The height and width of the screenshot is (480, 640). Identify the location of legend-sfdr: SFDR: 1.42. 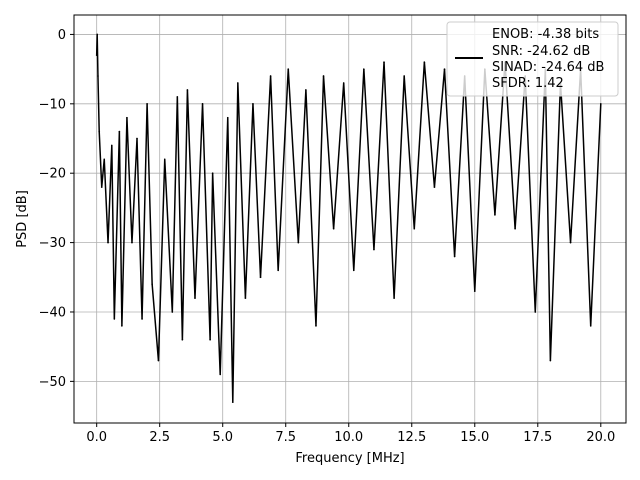
(528, 83).